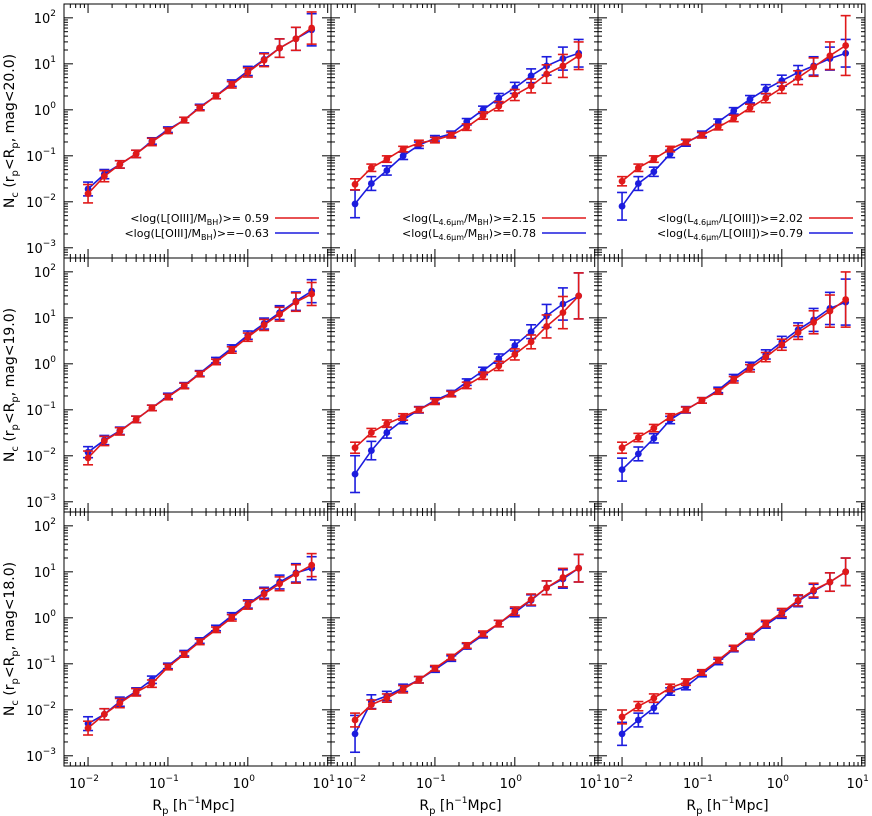 This screenshot has width=872, height=816. What do you see at coordinates (45, 110) in the screenshot?
I see `y-tick-label: 10⁰` at bounding box center [45, 110].